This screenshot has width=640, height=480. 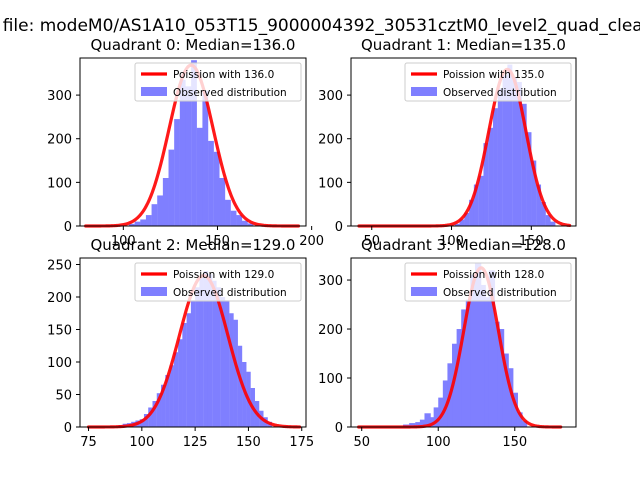 I want to click on legend-box, so click(x=218, y=282).